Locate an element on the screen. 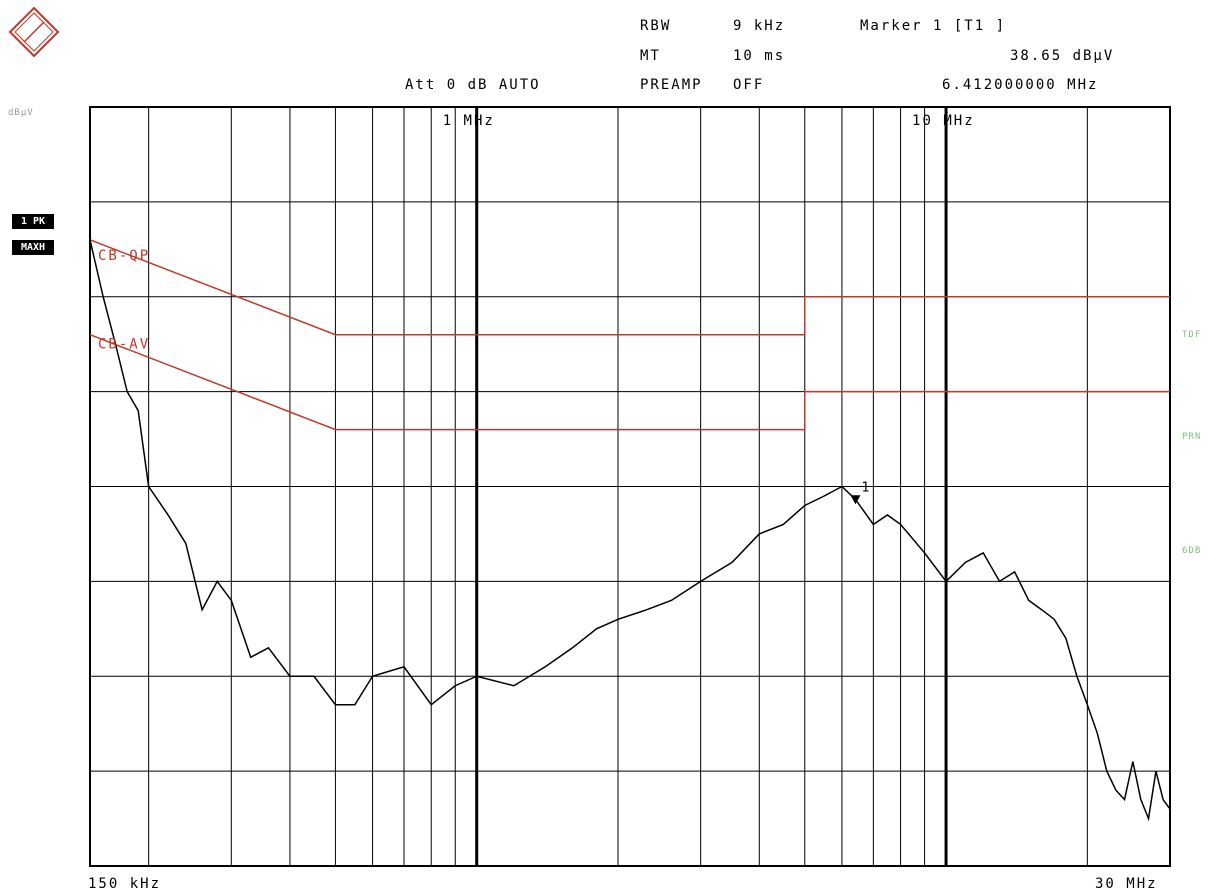  marker-symbol is located at coordinates (855, 500).